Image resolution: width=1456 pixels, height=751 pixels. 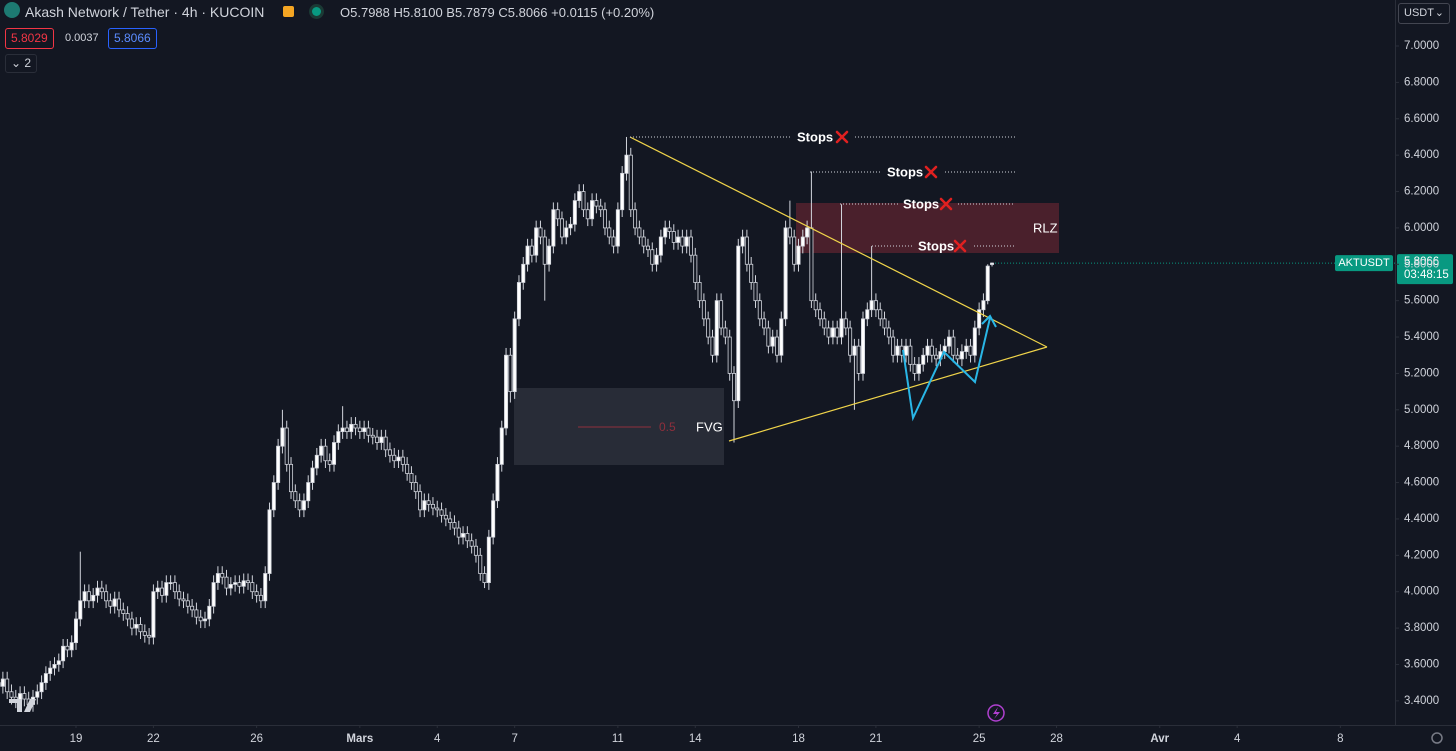 What do you see at coordinates (21, 63) in the screenshot?
I see `indicators-toggle: ⌄ 2` at bounding box center [21, 63].